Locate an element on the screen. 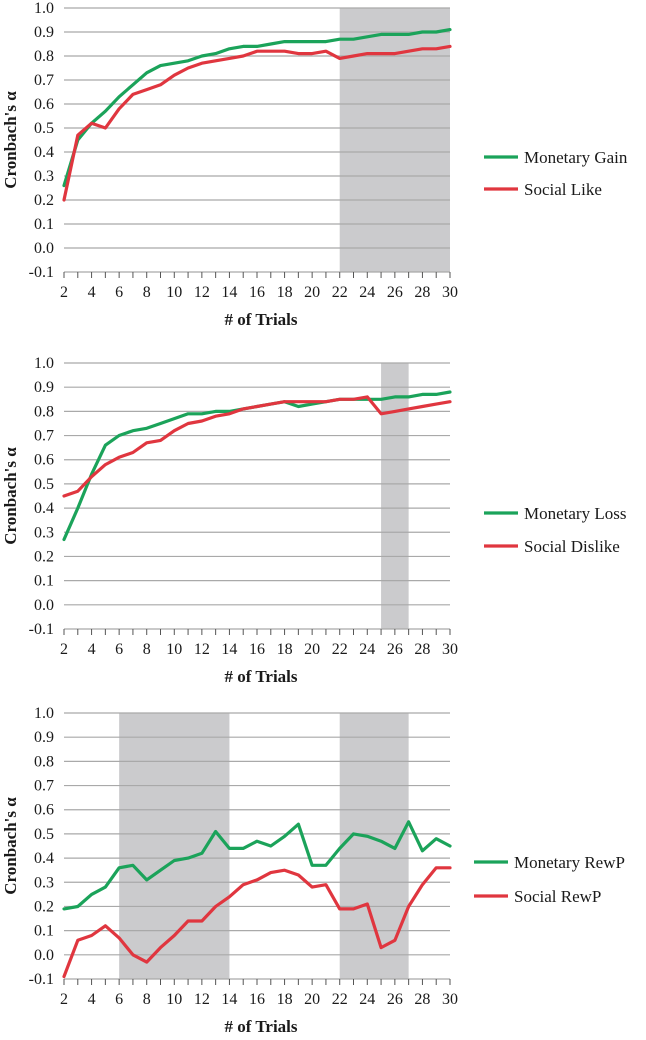 The image size is (646, 1040). legend-label: Social Like is located at coordinates (563, 189).